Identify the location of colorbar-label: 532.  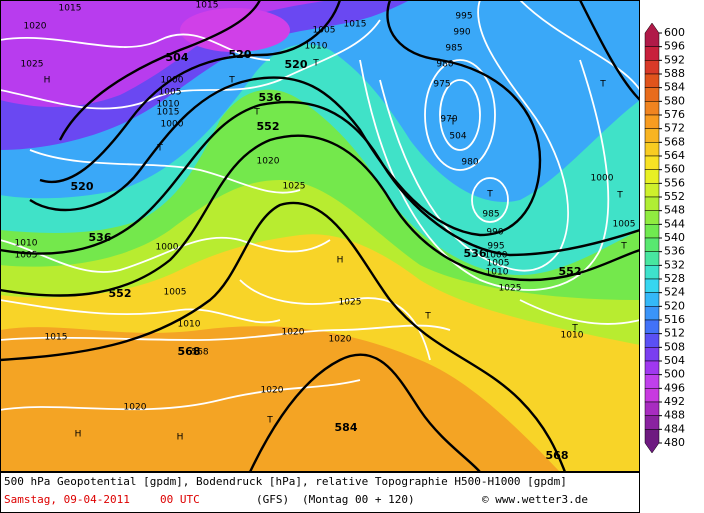
(674, 264).